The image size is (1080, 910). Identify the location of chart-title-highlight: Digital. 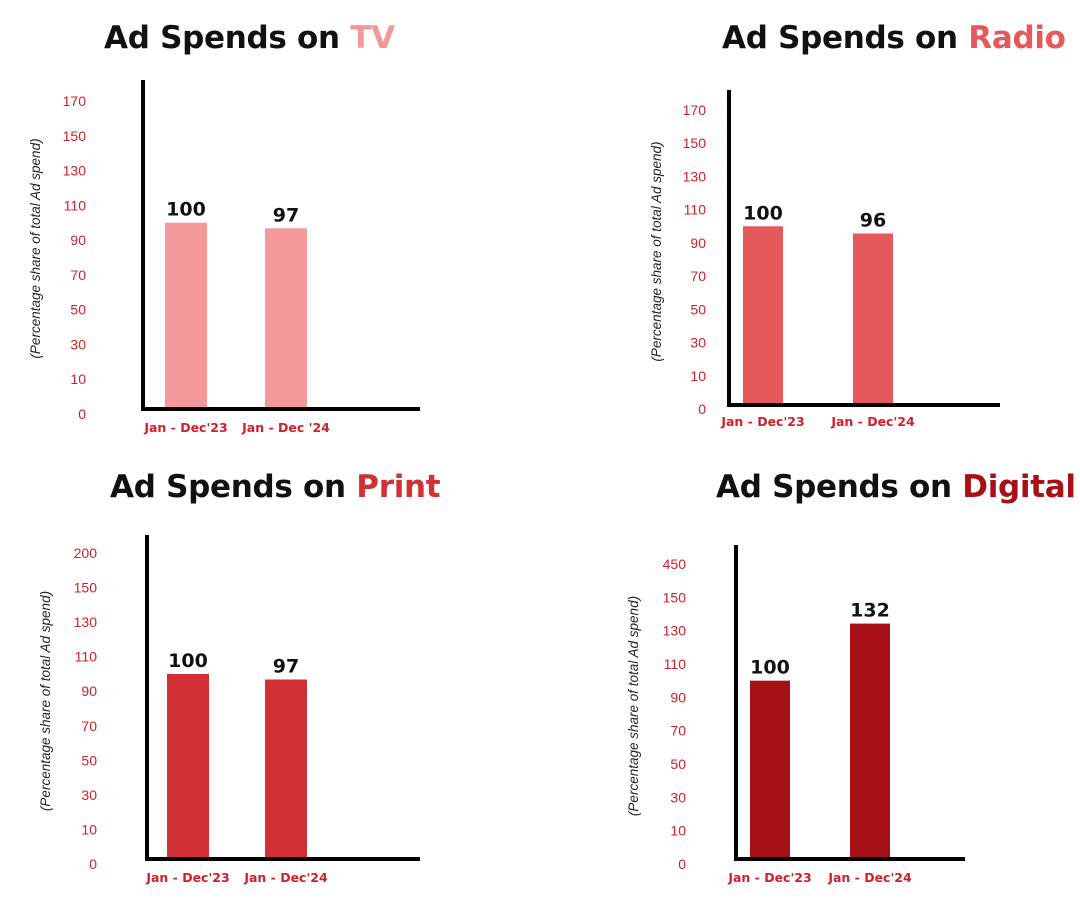
(1019, 487).